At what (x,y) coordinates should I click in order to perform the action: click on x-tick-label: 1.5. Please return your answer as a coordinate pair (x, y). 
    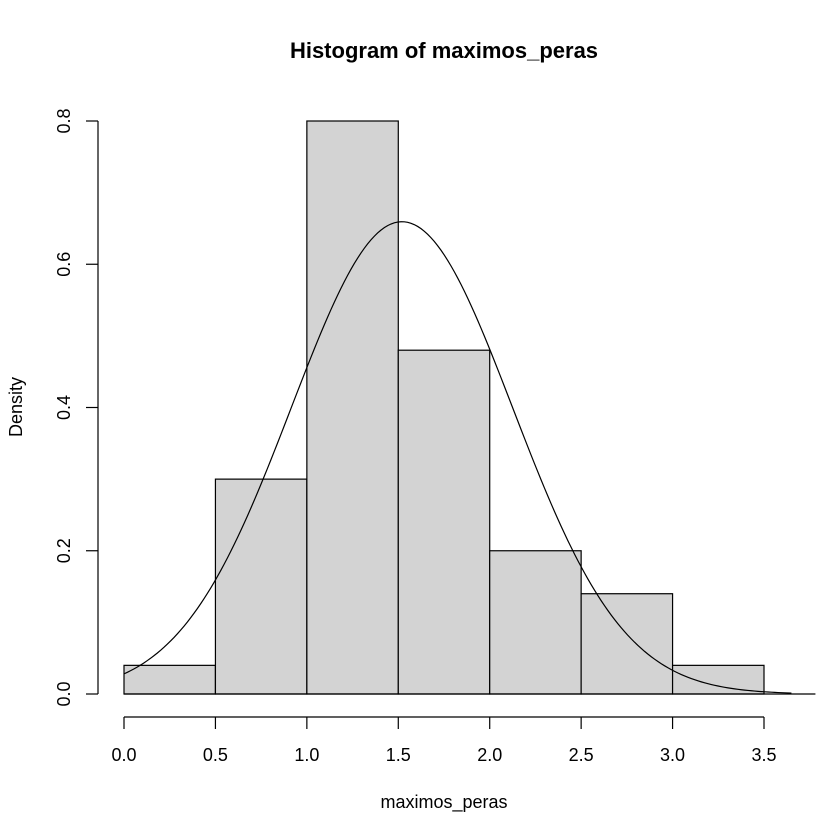
    Looking at the image, I should click on (398, 755).